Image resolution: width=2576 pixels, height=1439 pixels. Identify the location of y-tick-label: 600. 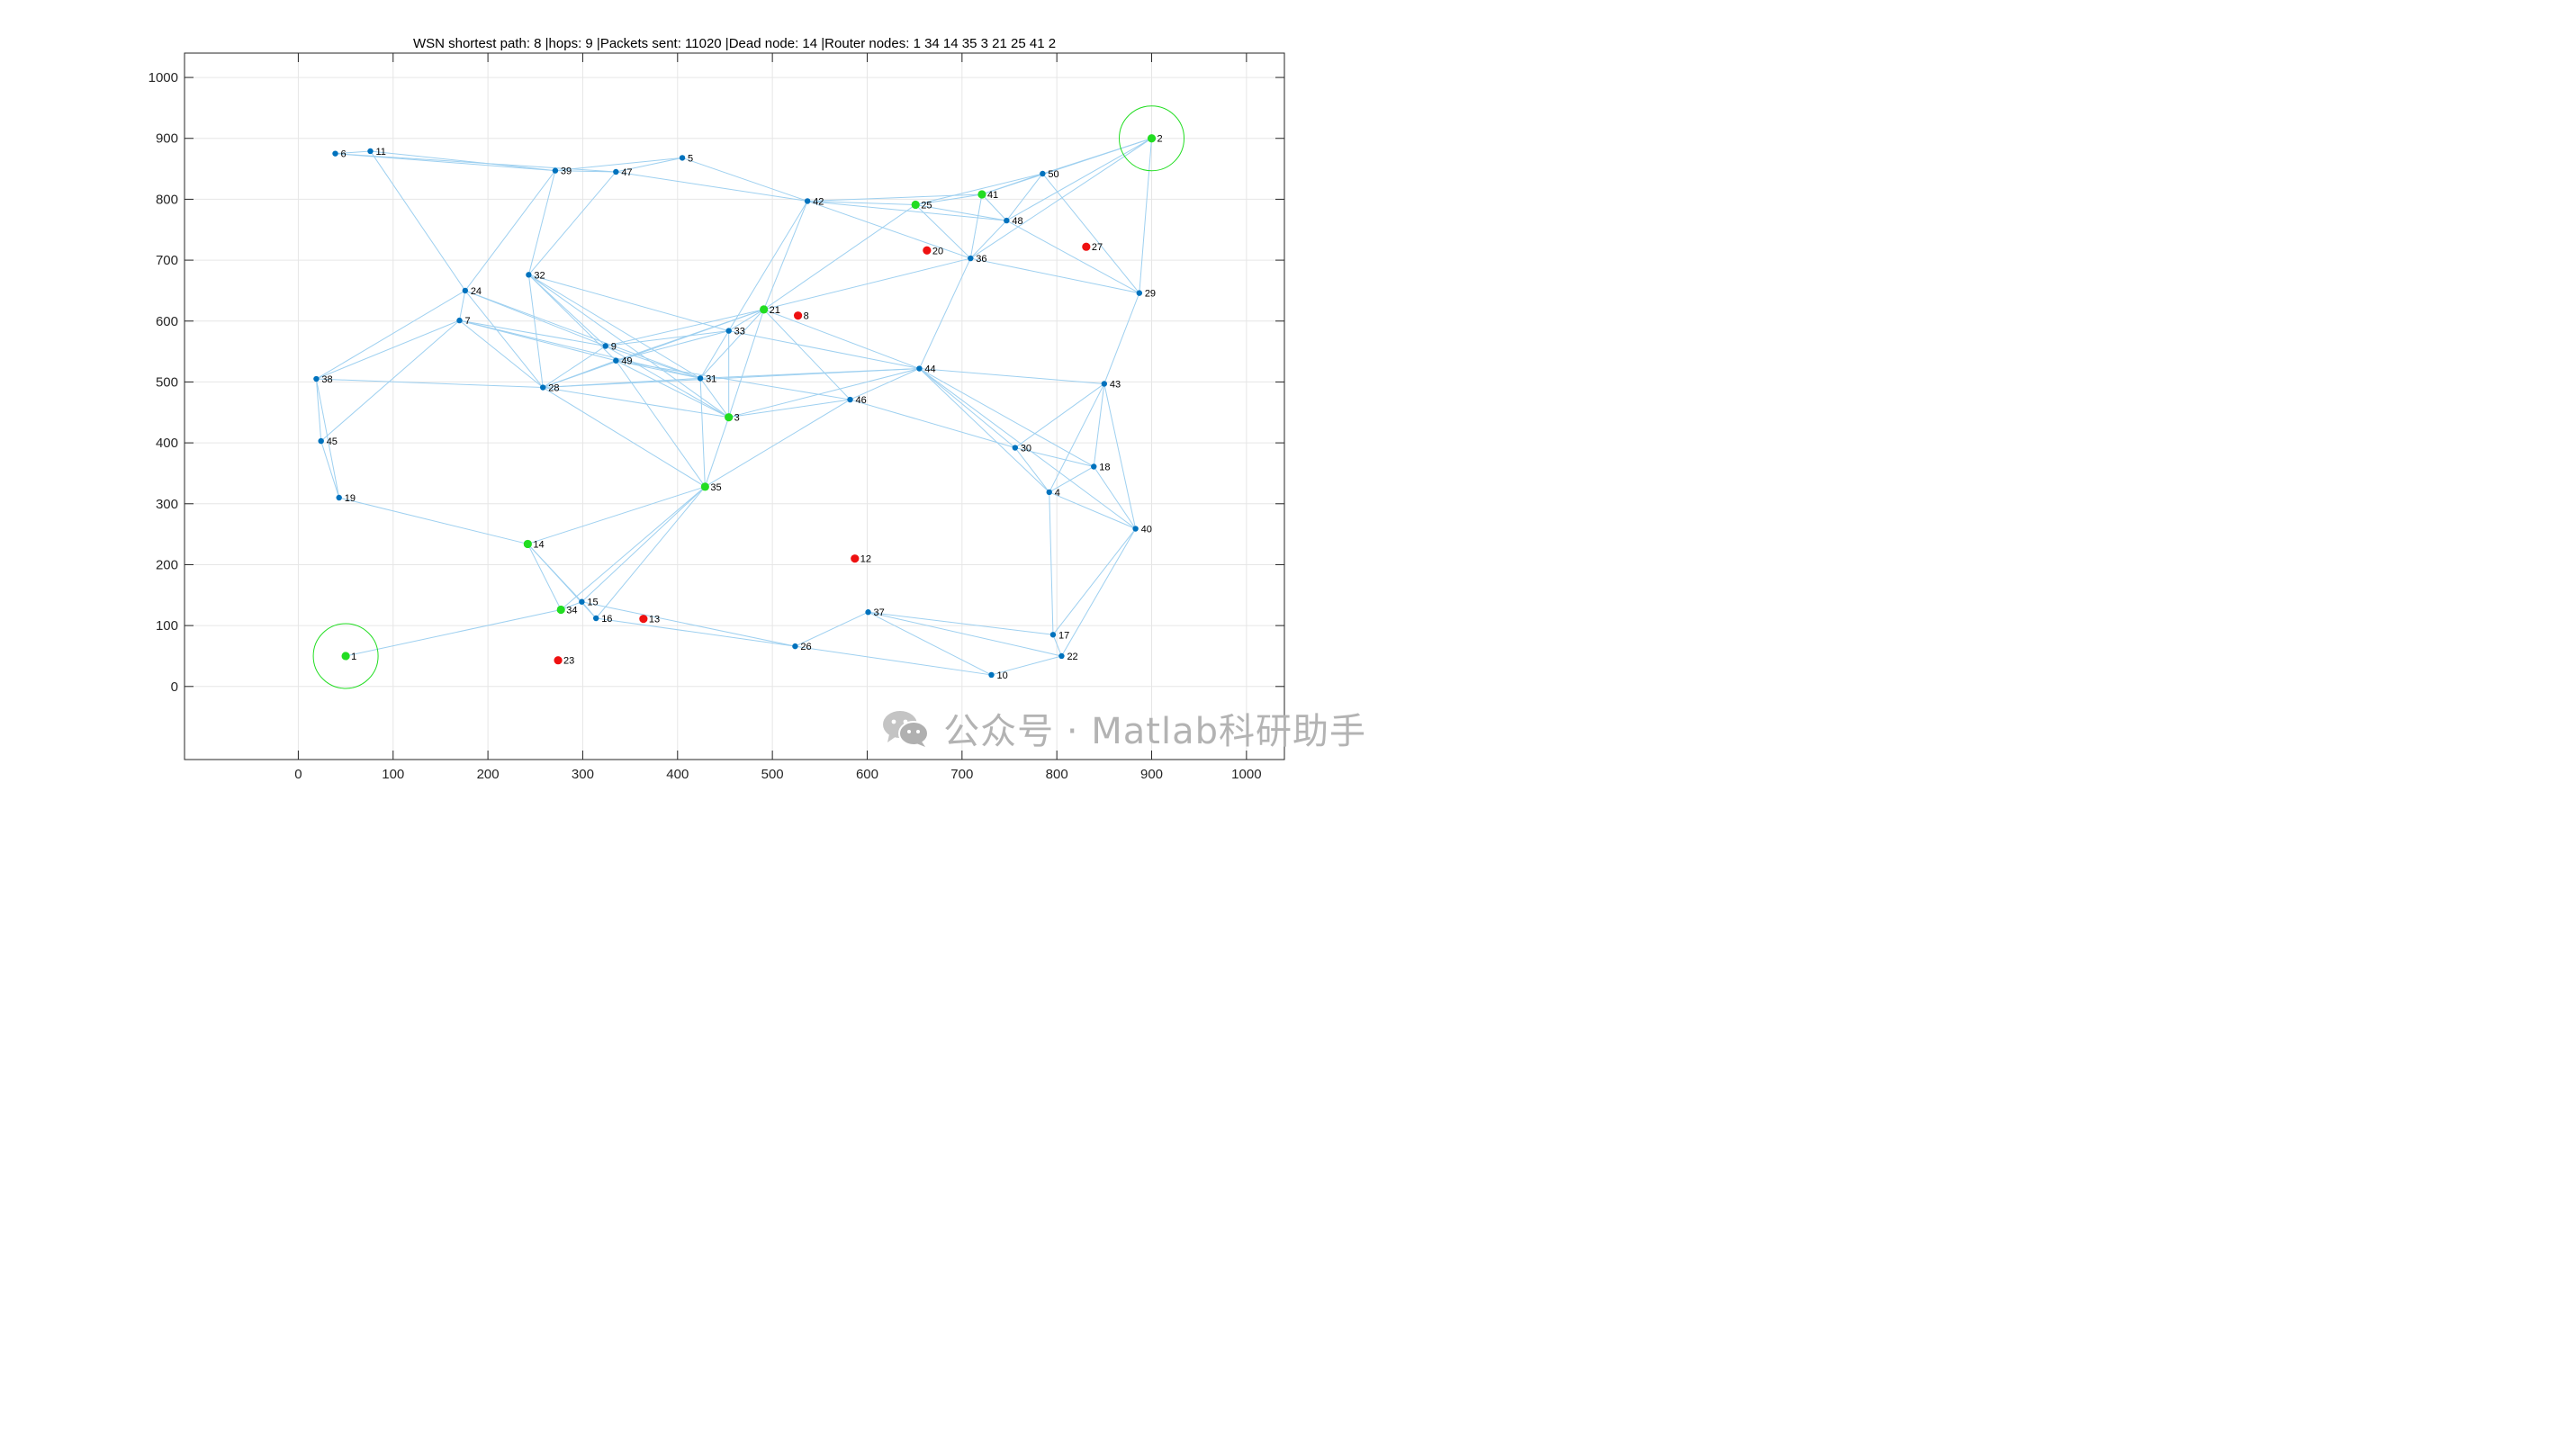
(167, 321).